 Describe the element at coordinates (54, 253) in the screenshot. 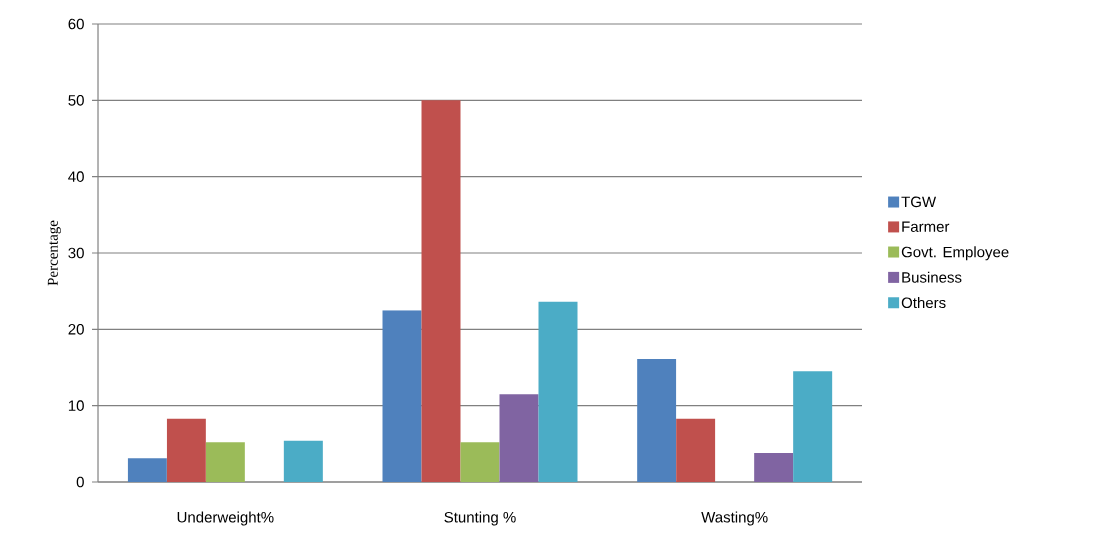

I see `y-axis-title: Percentage` at that location.